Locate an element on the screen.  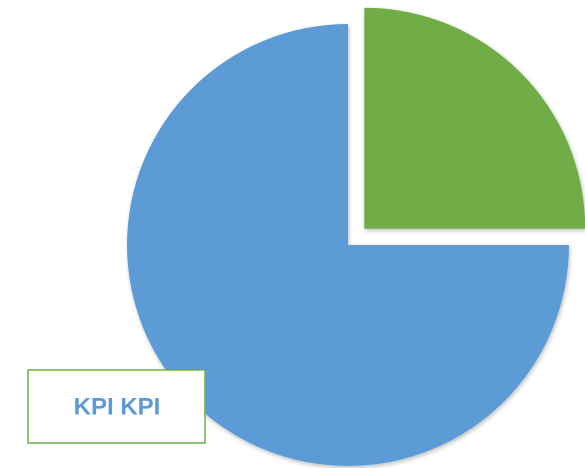
annotation-box is located at coordinates (116, 406).